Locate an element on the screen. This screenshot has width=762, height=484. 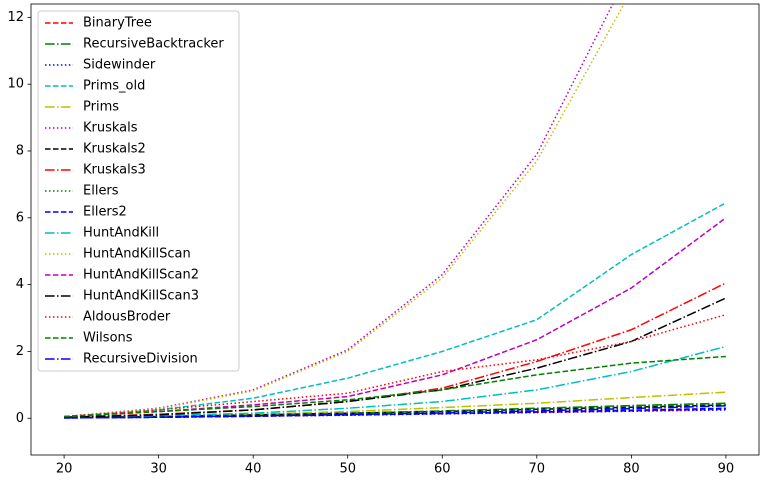
x-tick-label: 90 is located at coordinates (726, 469).